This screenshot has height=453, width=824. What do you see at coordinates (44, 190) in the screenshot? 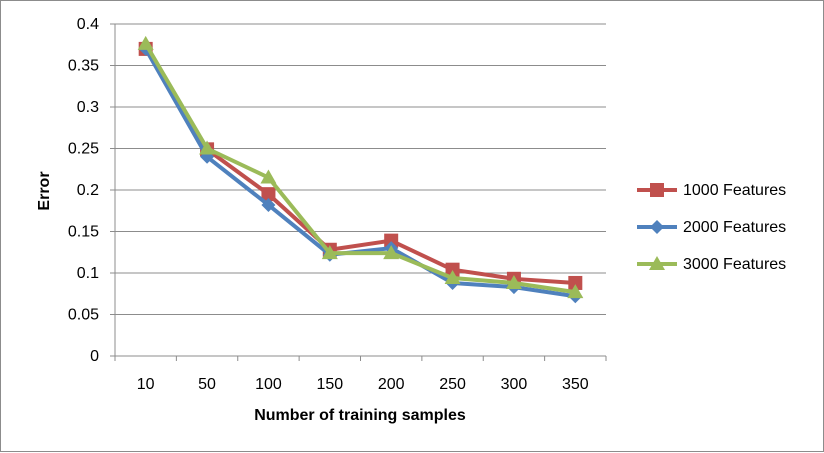
I see `y-axis-title: Error` at bounding box center [44, 190].